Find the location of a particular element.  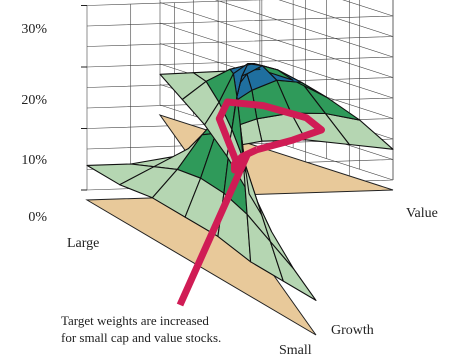

size-axis-start-label: Large is located at coordinates (83, 243).